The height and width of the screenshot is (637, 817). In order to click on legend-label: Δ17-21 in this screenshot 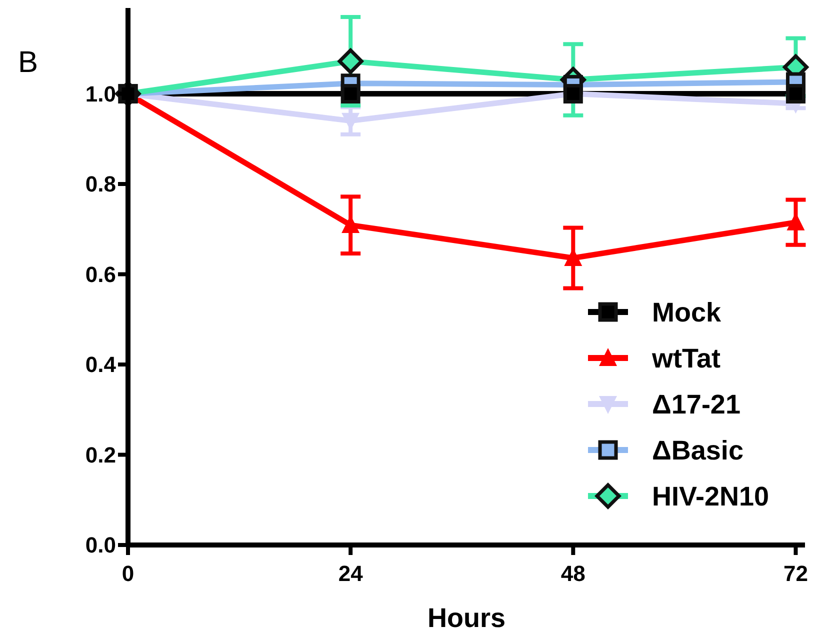, I will do `click(696, 404)`.